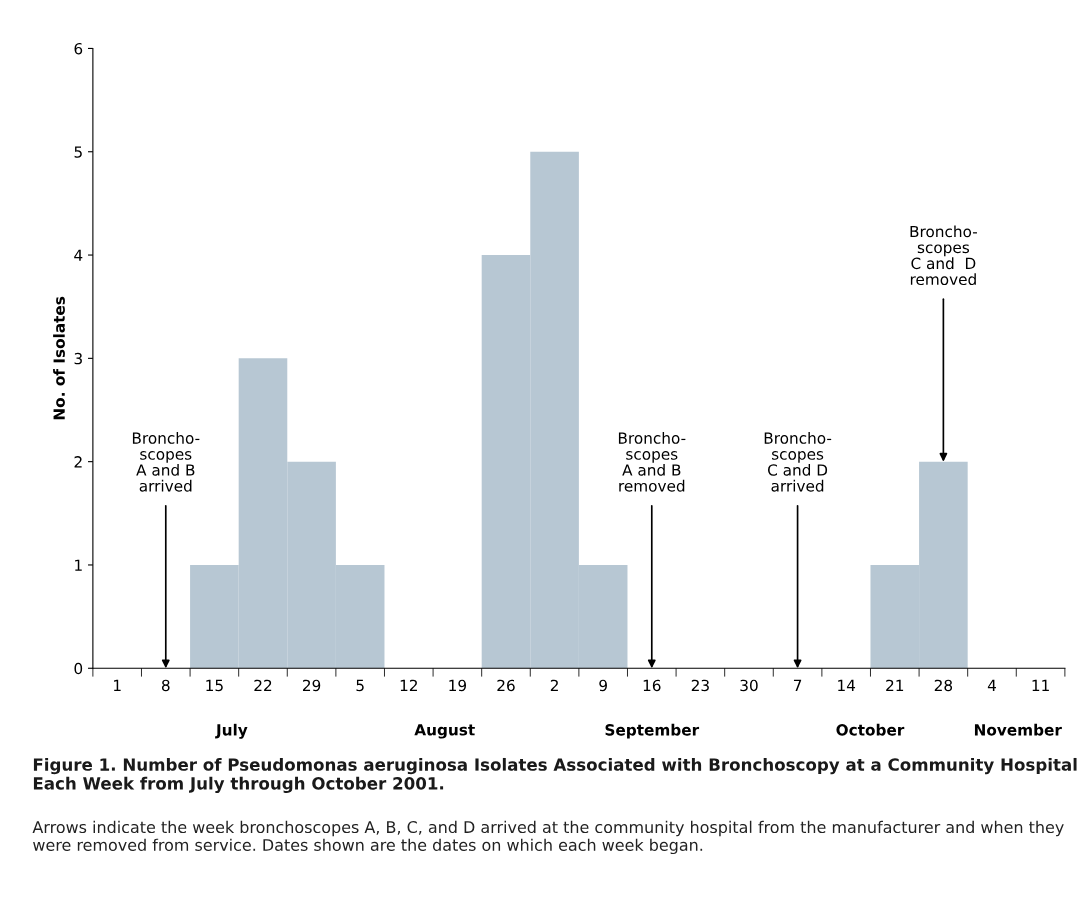 This screenshot has height=897, width=1080. What do you see at coordinates (652, 462) in the screenshot?
I see `annotation: Broncho- scopes A and B removed` at bounding box center [652, 462].